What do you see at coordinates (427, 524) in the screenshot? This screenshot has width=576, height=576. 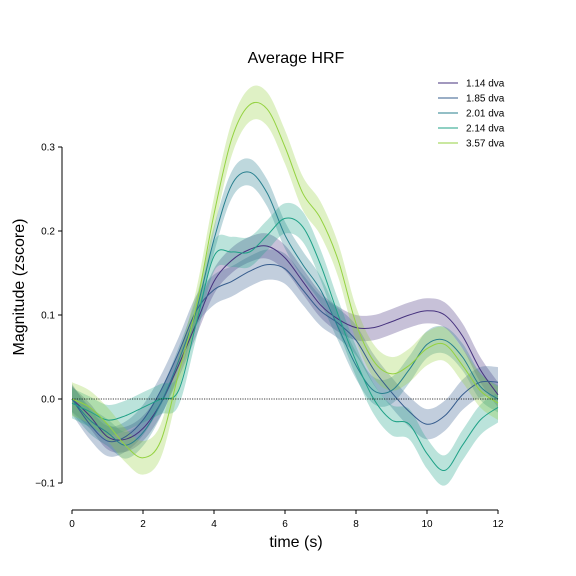 I see `x-tick-label: 10` at bounding box center [427, 524].